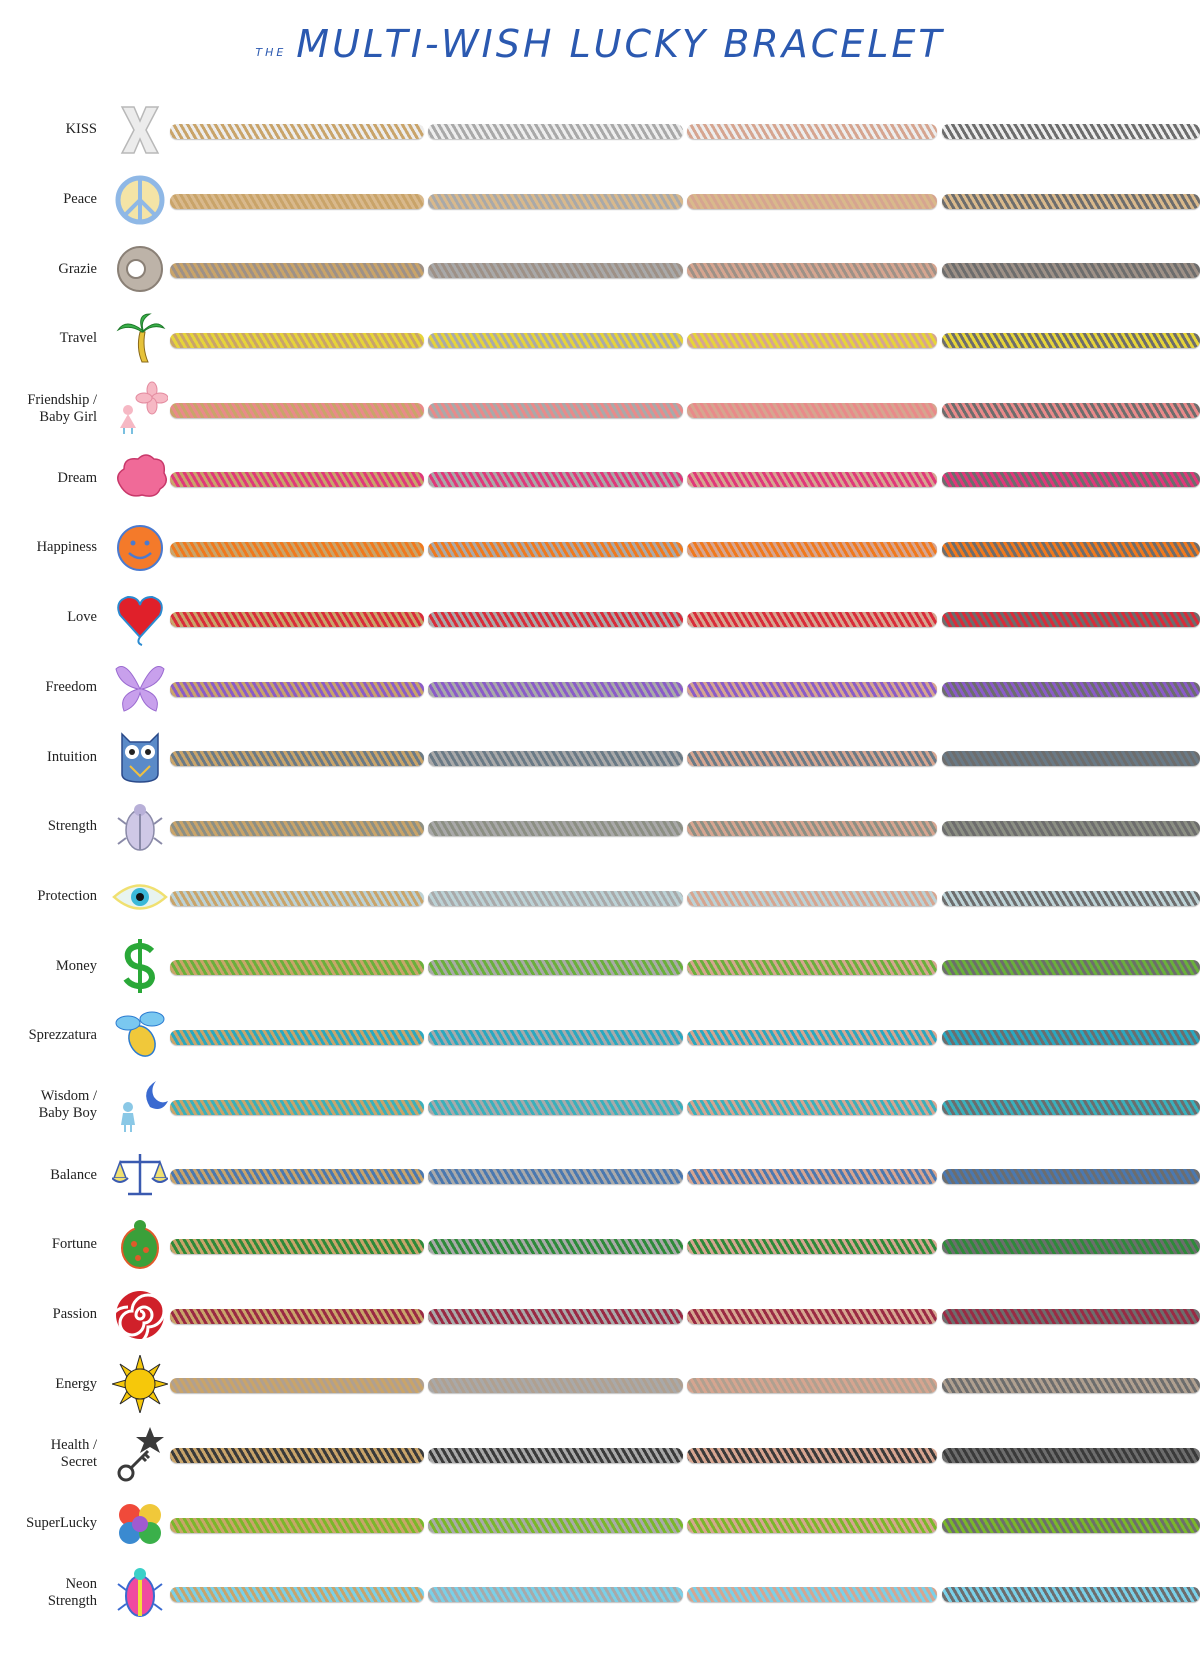  Describe the element at coordinates (140, 1454) in the screenshot. I see `key-star-icon` at that location.